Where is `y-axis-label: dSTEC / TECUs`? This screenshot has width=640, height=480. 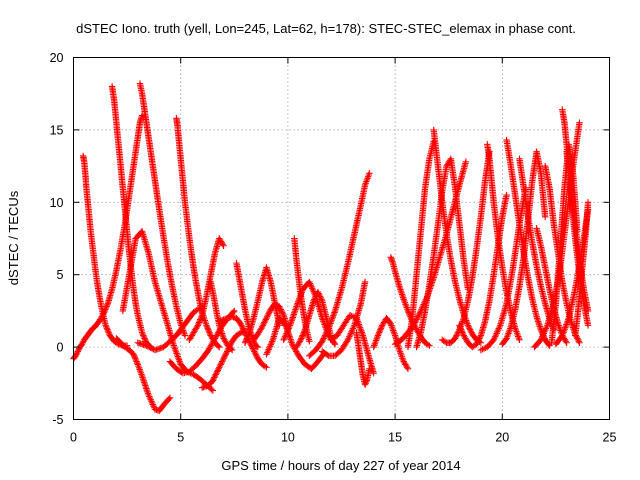
y-axis-label: dSTEC / TECUs is located at coordinates (13, 237).